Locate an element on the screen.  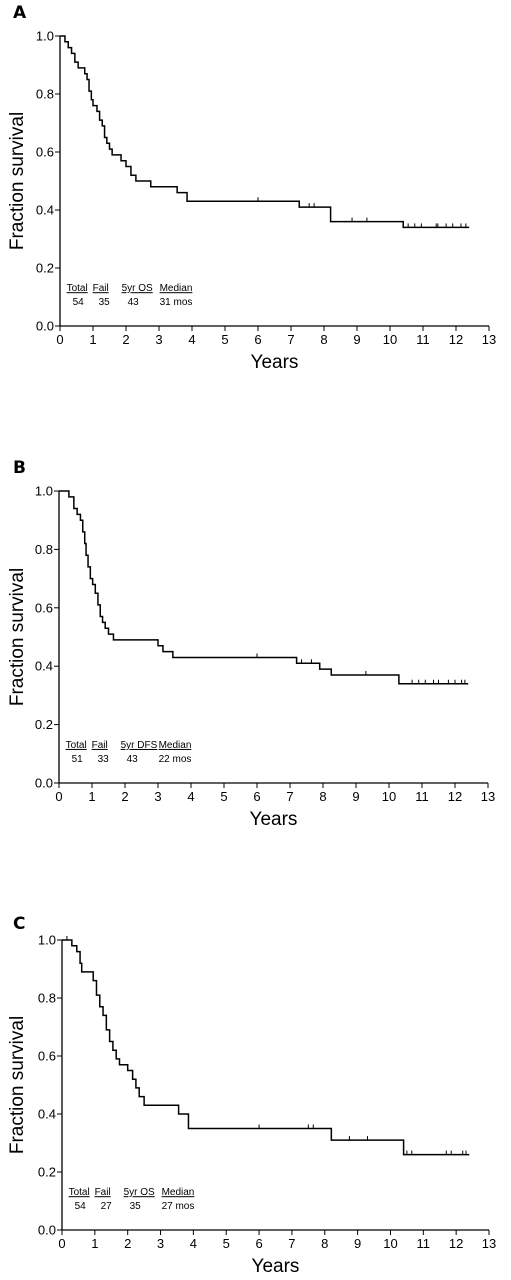
panel-letter-b: B is located at coordinates (19, 468).